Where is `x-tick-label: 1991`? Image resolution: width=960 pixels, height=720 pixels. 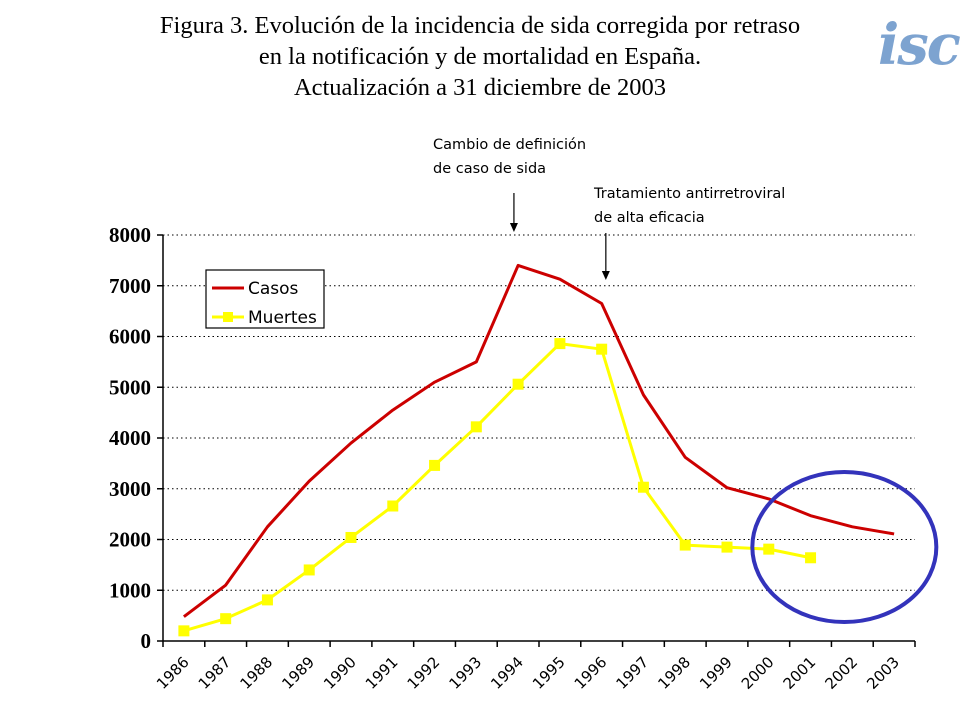 x-tick-label: 1991 is located at coordinates (382, 673).